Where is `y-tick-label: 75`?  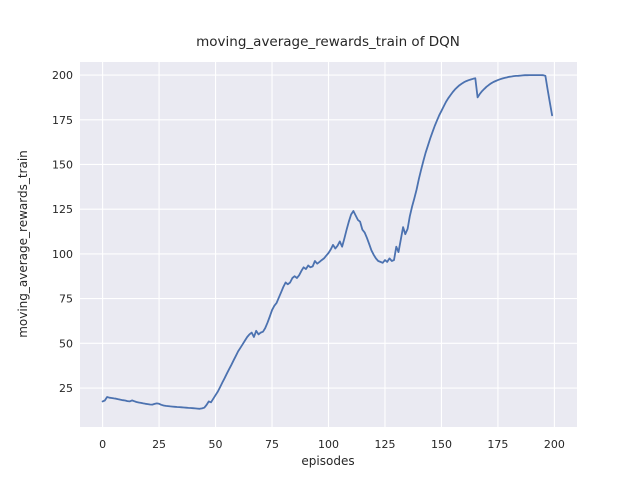
y-tick-label: 75 is located at coordinates (66, 299).